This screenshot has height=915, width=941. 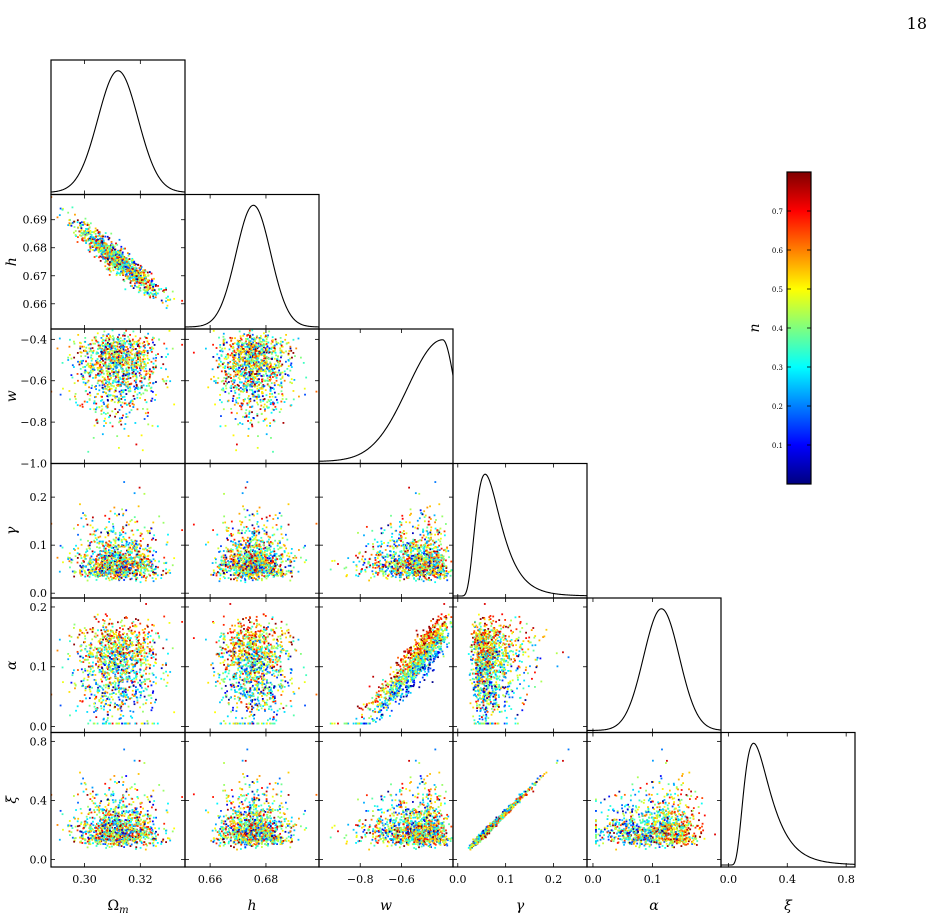 I want to click on panel-xi-vs-h, so click(x=252, y=799).